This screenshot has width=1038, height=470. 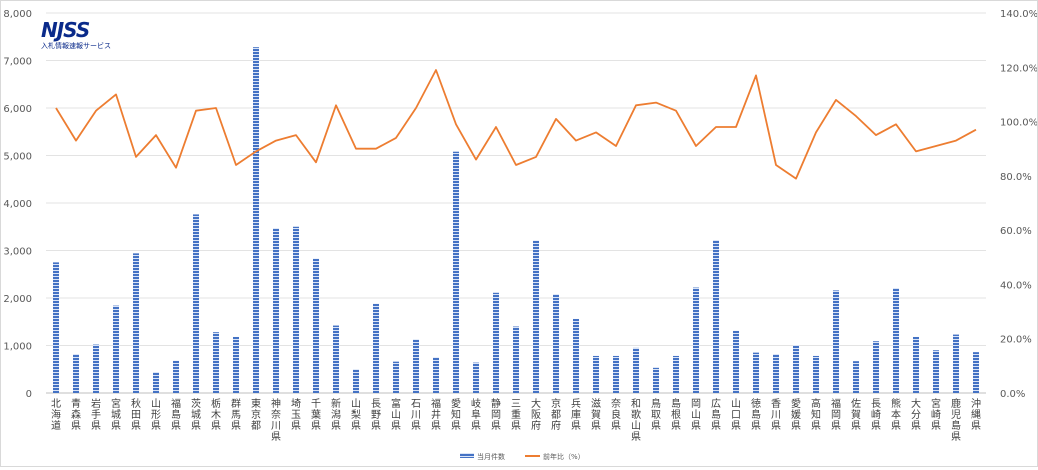 What do you see at coordinates (116, 414) in the screenshot?
I see `x-tick-label: 宮城県` at bounding box center [116, 414].